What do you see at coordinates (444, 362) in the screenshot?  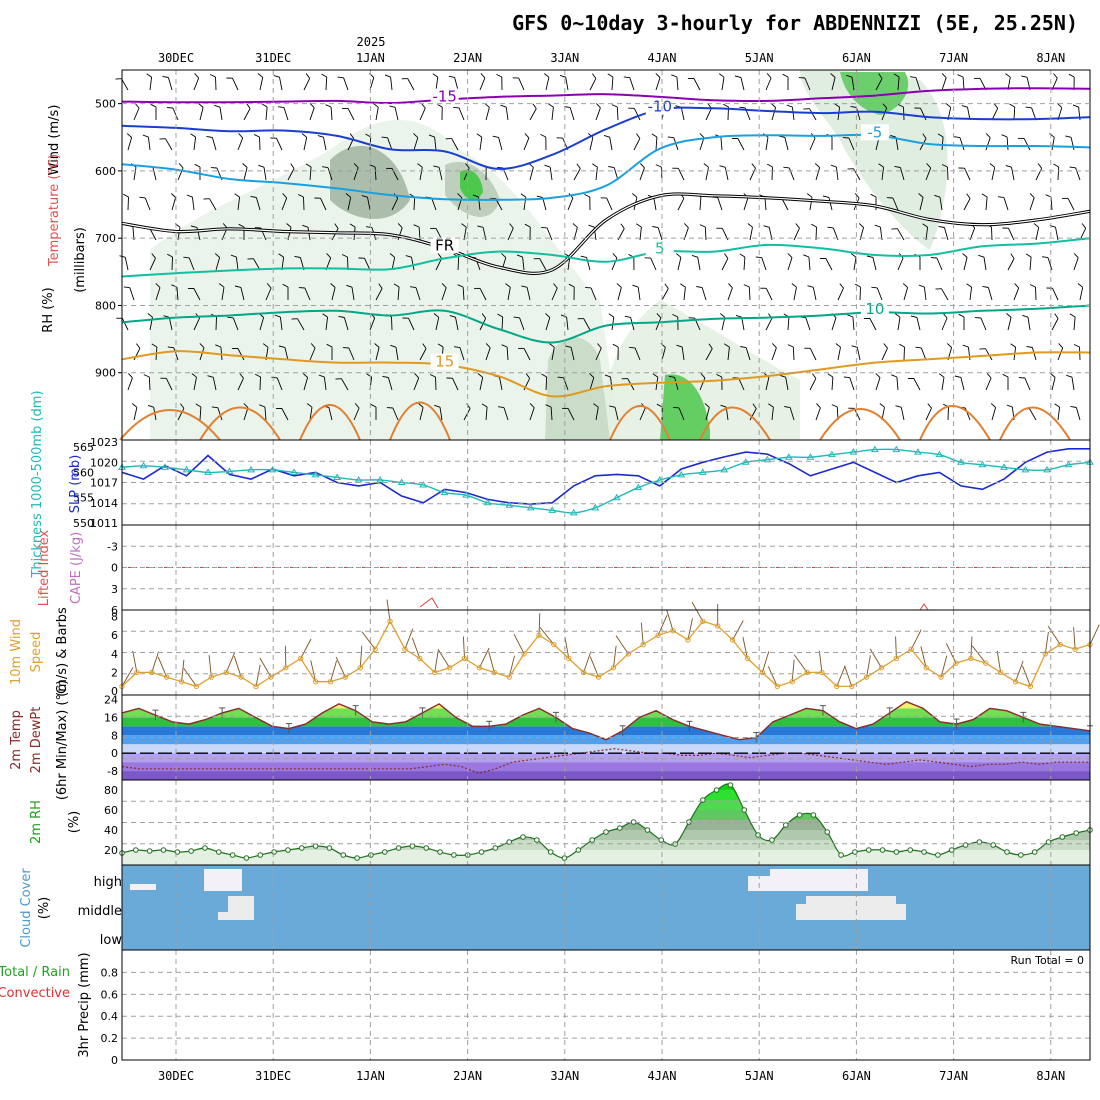 I see `isotherm-label-15: 15` at bounding box center [444, 362].